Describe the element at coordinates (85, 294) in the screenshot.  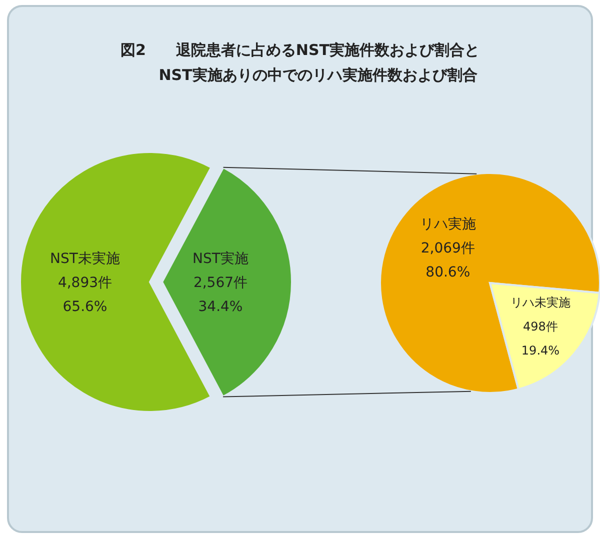
I see `data-label: 4,893件 65.6%` at that location.